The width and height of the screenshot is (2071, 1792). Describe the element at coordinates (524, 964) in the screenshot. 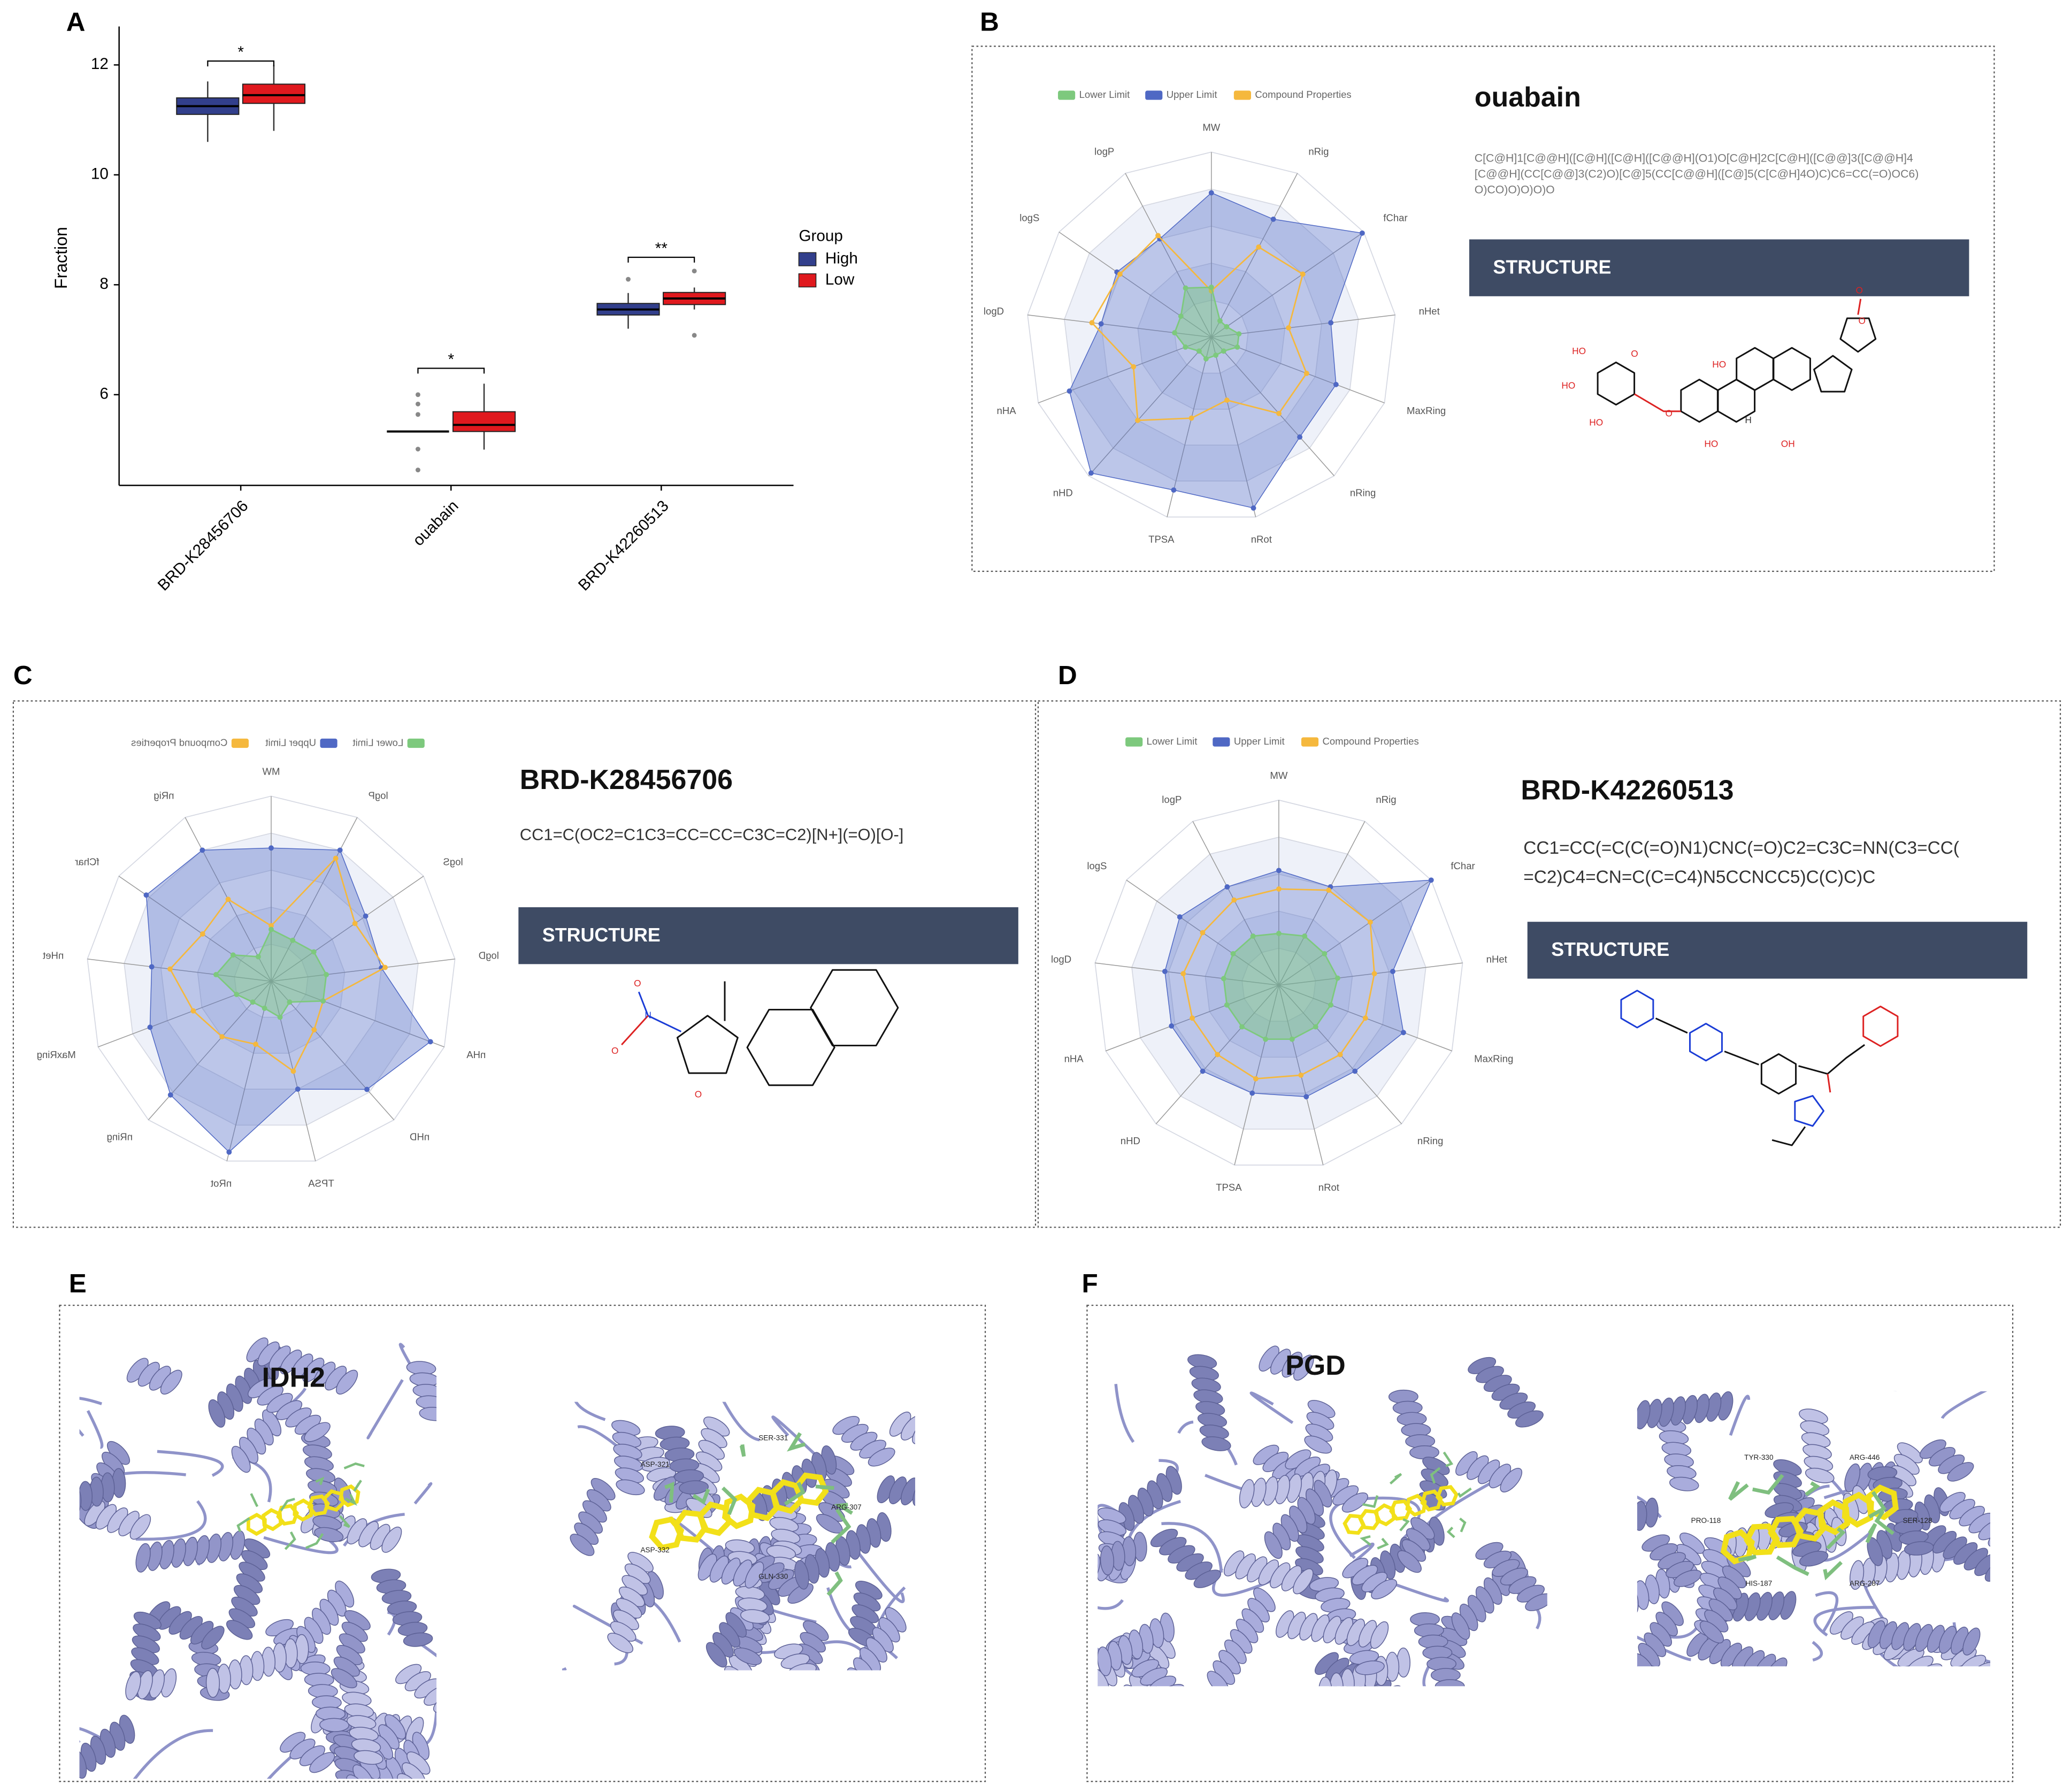

I see `frame-c` at that location.